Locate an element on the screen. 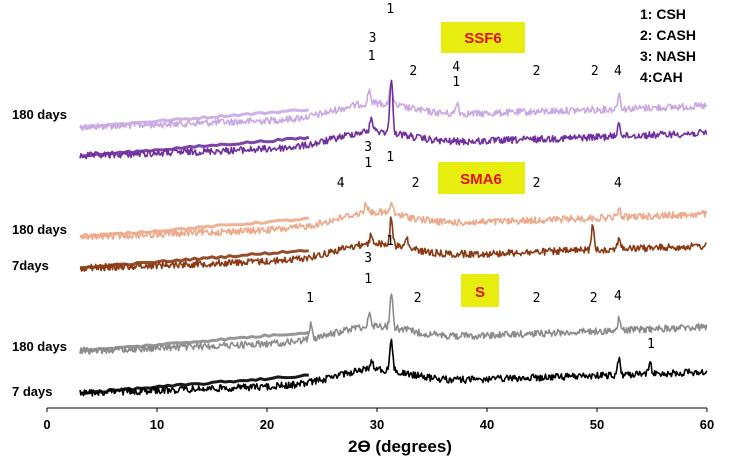 The width and height of the screenshot is (750, 461). sample-box-sma6-bg is located at coordinates (481, 178).